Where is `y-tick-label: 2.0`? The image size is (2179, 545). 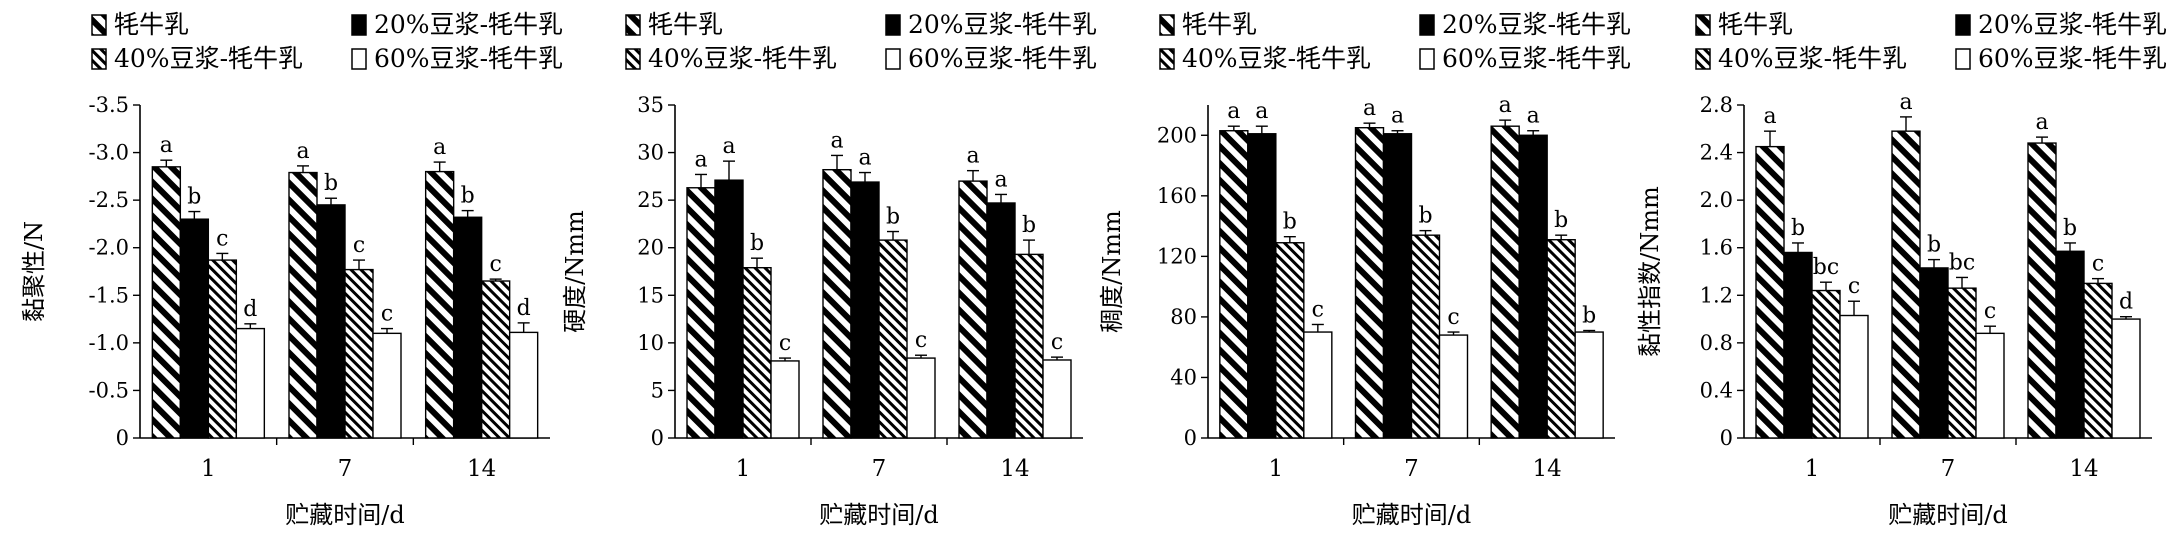
y-tick-label: 2.0 is located at coordinates (1716, 200).